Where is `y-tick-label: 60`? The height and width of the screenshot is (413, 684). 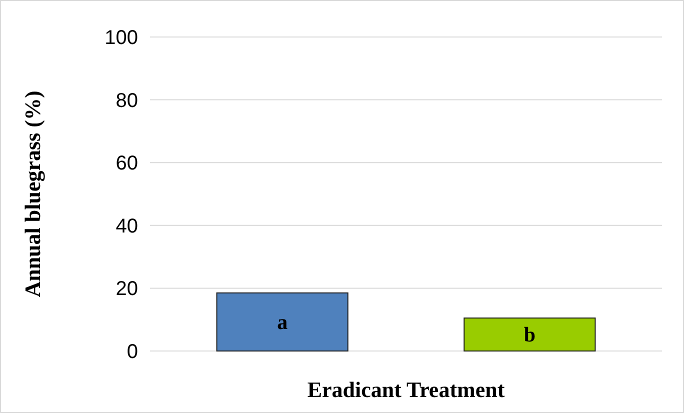 y-tick-label: 60 is located at coordinates (127, 163).